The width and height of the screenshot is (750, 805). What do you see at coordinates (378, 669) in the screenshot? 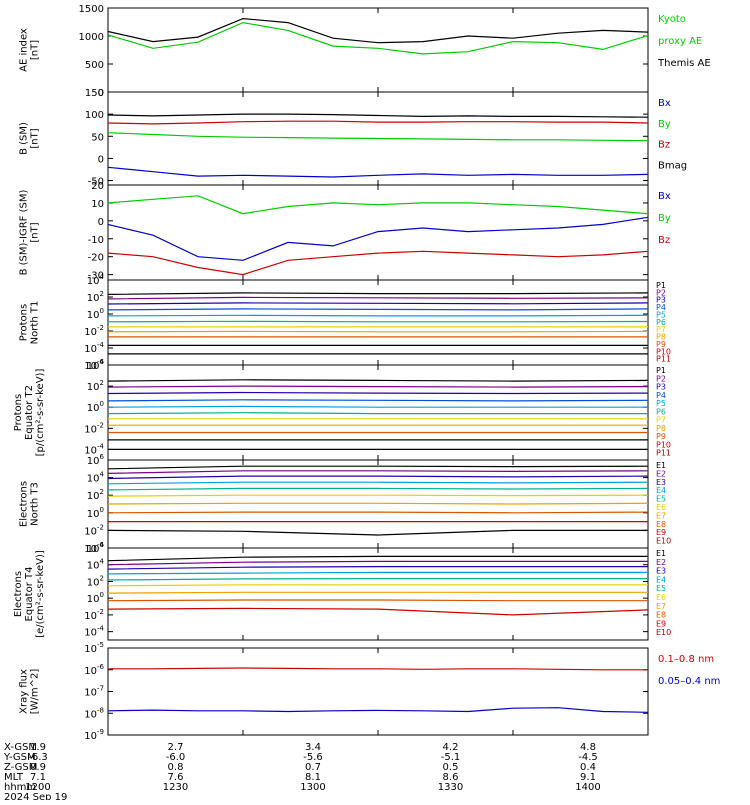
I see `series-line-0-1-0-8-nm` at bounding box center [378, 669].